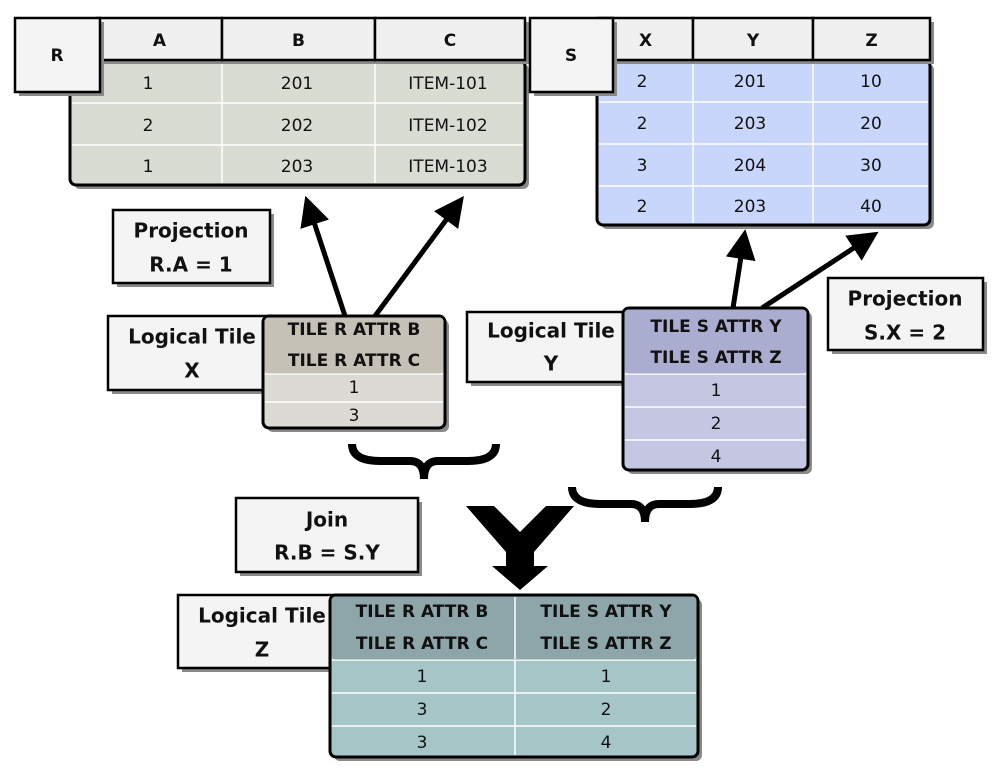 The width and height of the screenshot is (1000, 775). Describe the element at coordinates (520, 548) in the screenshot. I see `merge-arrow` at that location.